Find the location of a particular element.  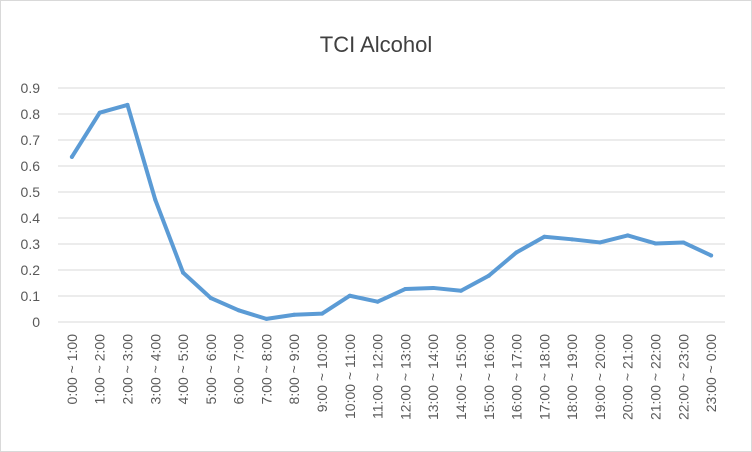

x-tick-label: 21:00 ~ 22:00 is located at coordinates (656, 377).